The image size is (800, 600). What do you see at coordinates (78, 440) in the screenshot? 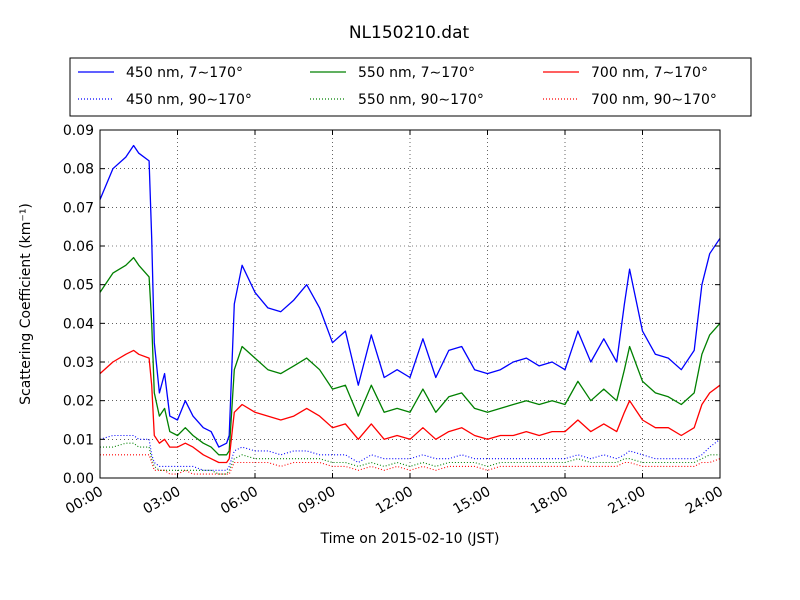
I see `y-tick-label: 0.01` at bounding box center [78, 440].